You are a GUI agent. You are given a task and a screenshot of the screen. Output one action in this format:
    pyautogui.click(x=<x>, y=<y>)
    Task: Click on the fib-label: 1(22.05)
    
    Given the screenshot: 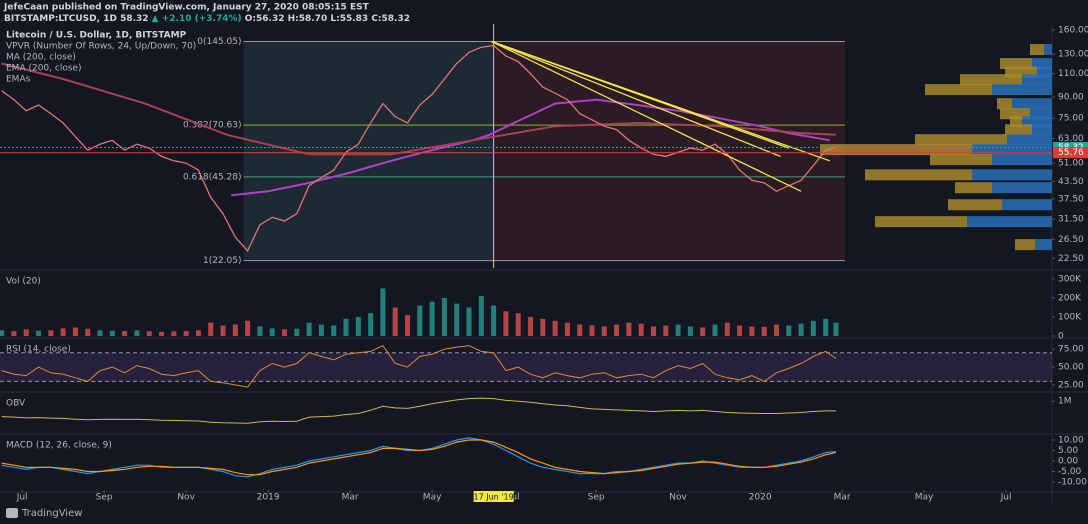 What is the action you would take?
    pyautogui.click(x=222, y=261)
    